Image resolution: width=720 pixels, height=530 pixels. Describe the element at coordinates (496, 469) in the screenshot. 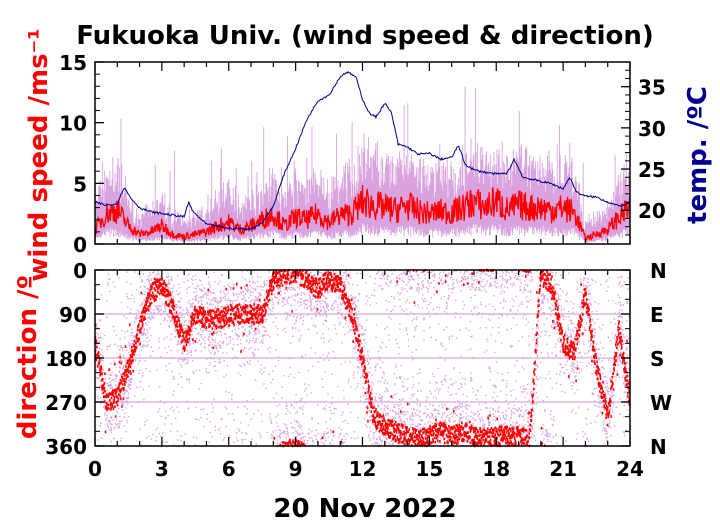

I see `x-tick-label: 18` at that location.